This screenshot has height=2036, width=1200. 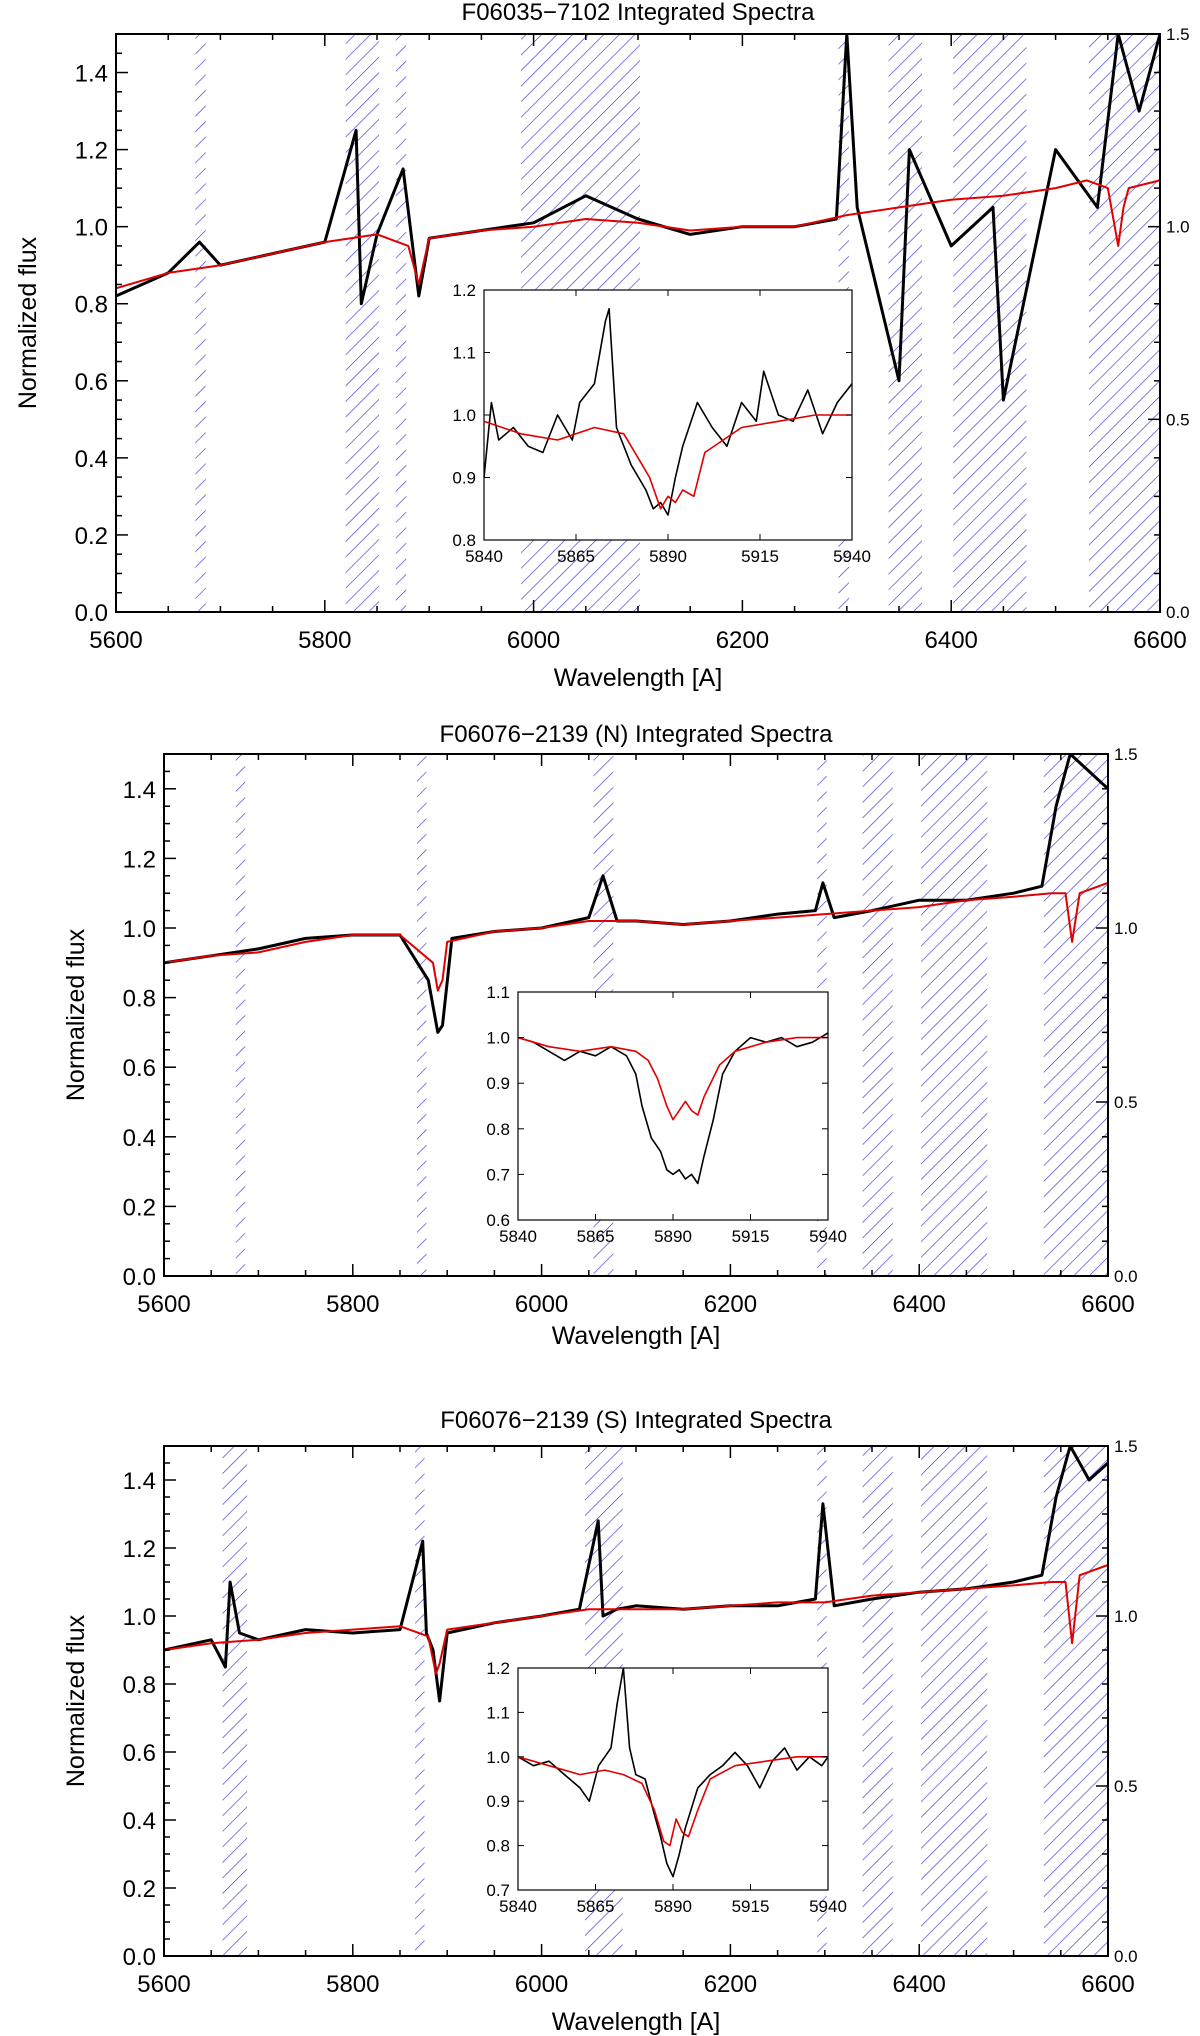 What do you see at coordinates (498, 1220) in the screenshot?
I see `inset-y-tick-label: 0.6` at bounding box center [498, 1220].